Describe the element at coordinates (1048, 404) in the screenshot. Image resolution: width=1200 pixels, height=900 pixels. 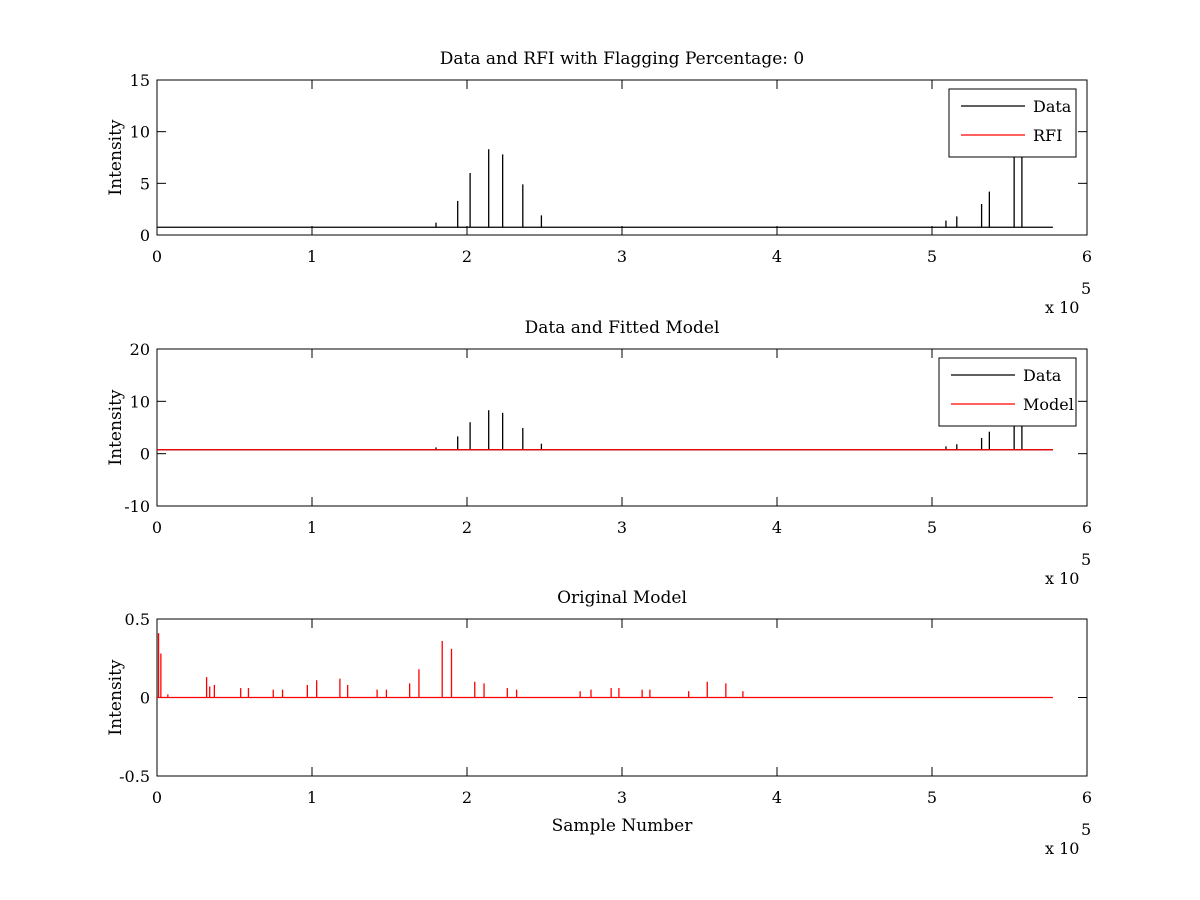
I see `legend-label: Model` at that location.